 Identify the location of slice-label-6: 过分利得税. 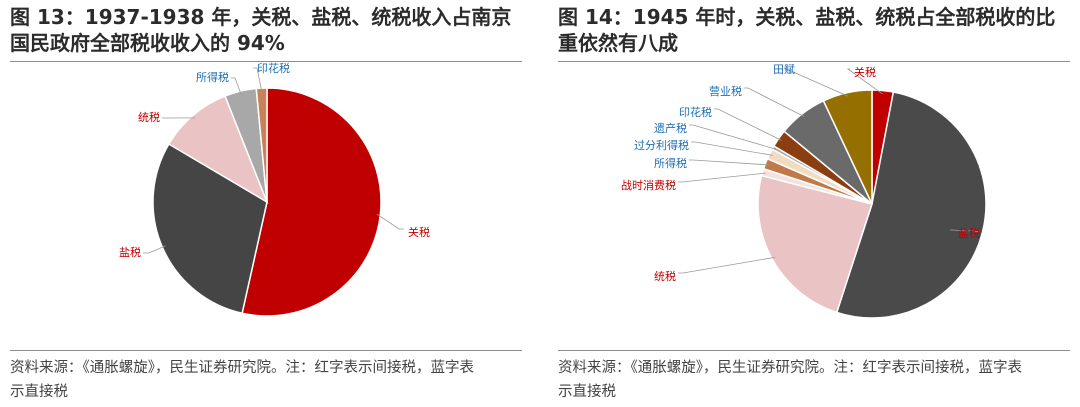
(661, 145).